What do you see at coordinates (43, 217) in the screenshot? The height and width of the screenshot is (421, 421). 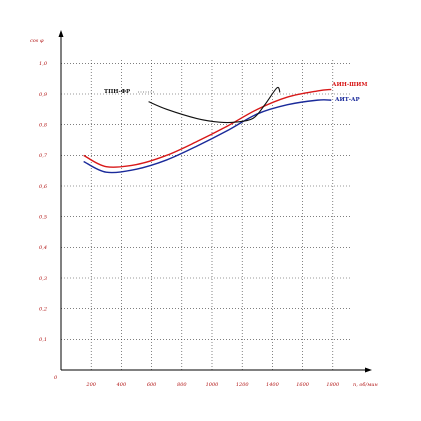 I see `y-tick-label: 0,5` at bounding box center [43, 217].